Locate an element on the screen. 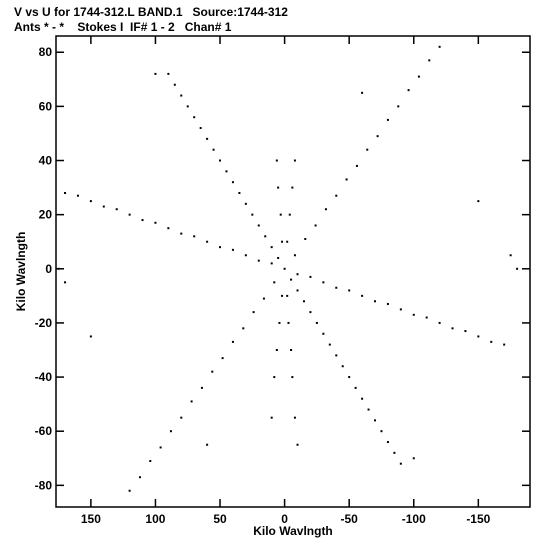  y-tick-label: 80 is located at coordinates (46, 52).